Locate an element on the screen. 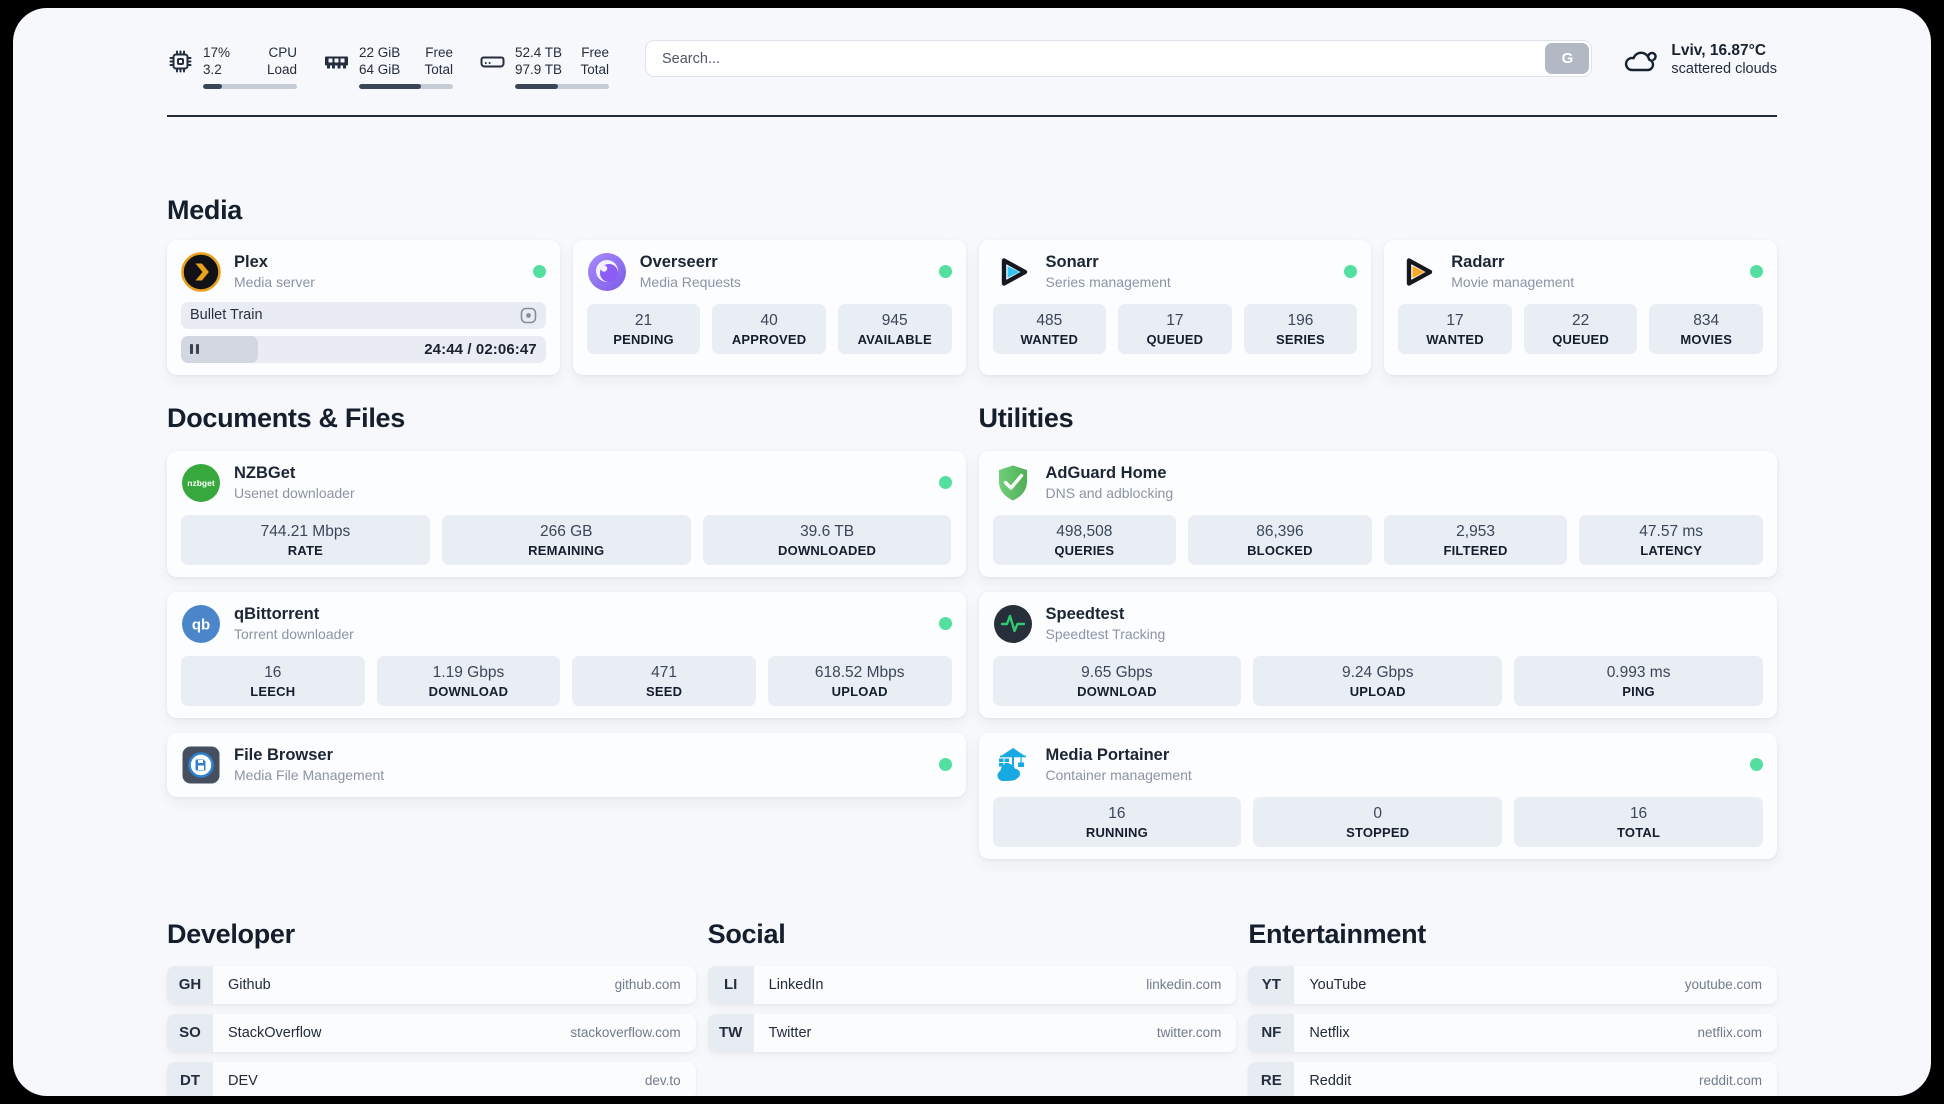 The image size is (1944, 1104). plex-icon is located at coordinates (201, 271).